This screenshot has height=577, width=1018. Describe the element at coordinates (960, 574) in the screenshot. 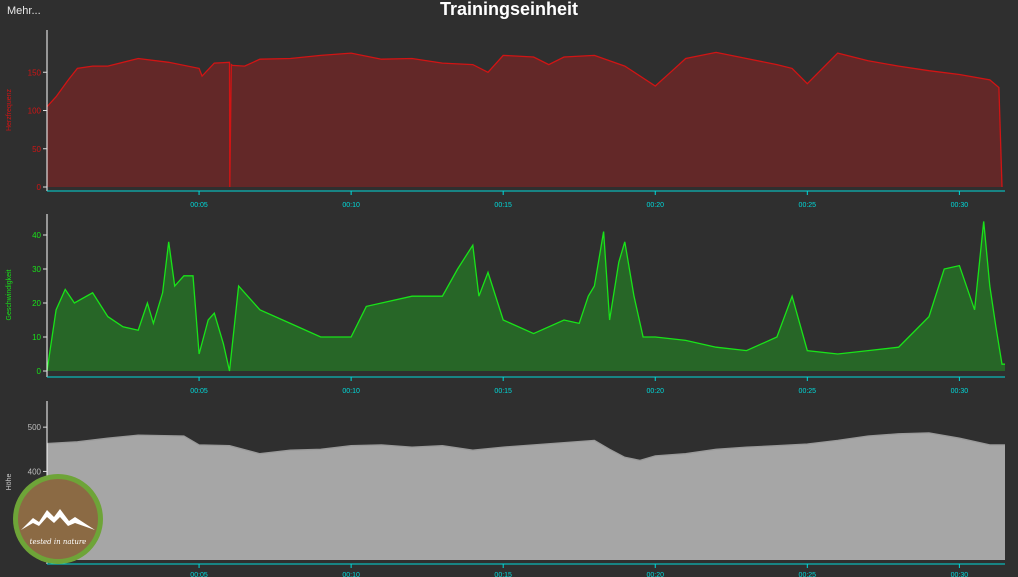

I see `altitude-x-tick-label: 00:30` at that location.